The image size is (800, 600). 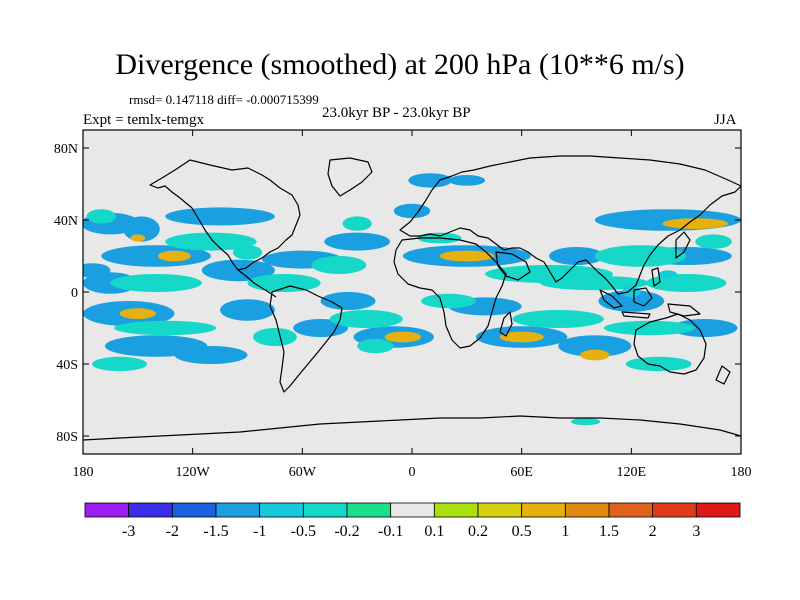 I want to click on chart-subtitle: 23.0kyr BP - 23.0kyr BP, so click(x=396, y=113).